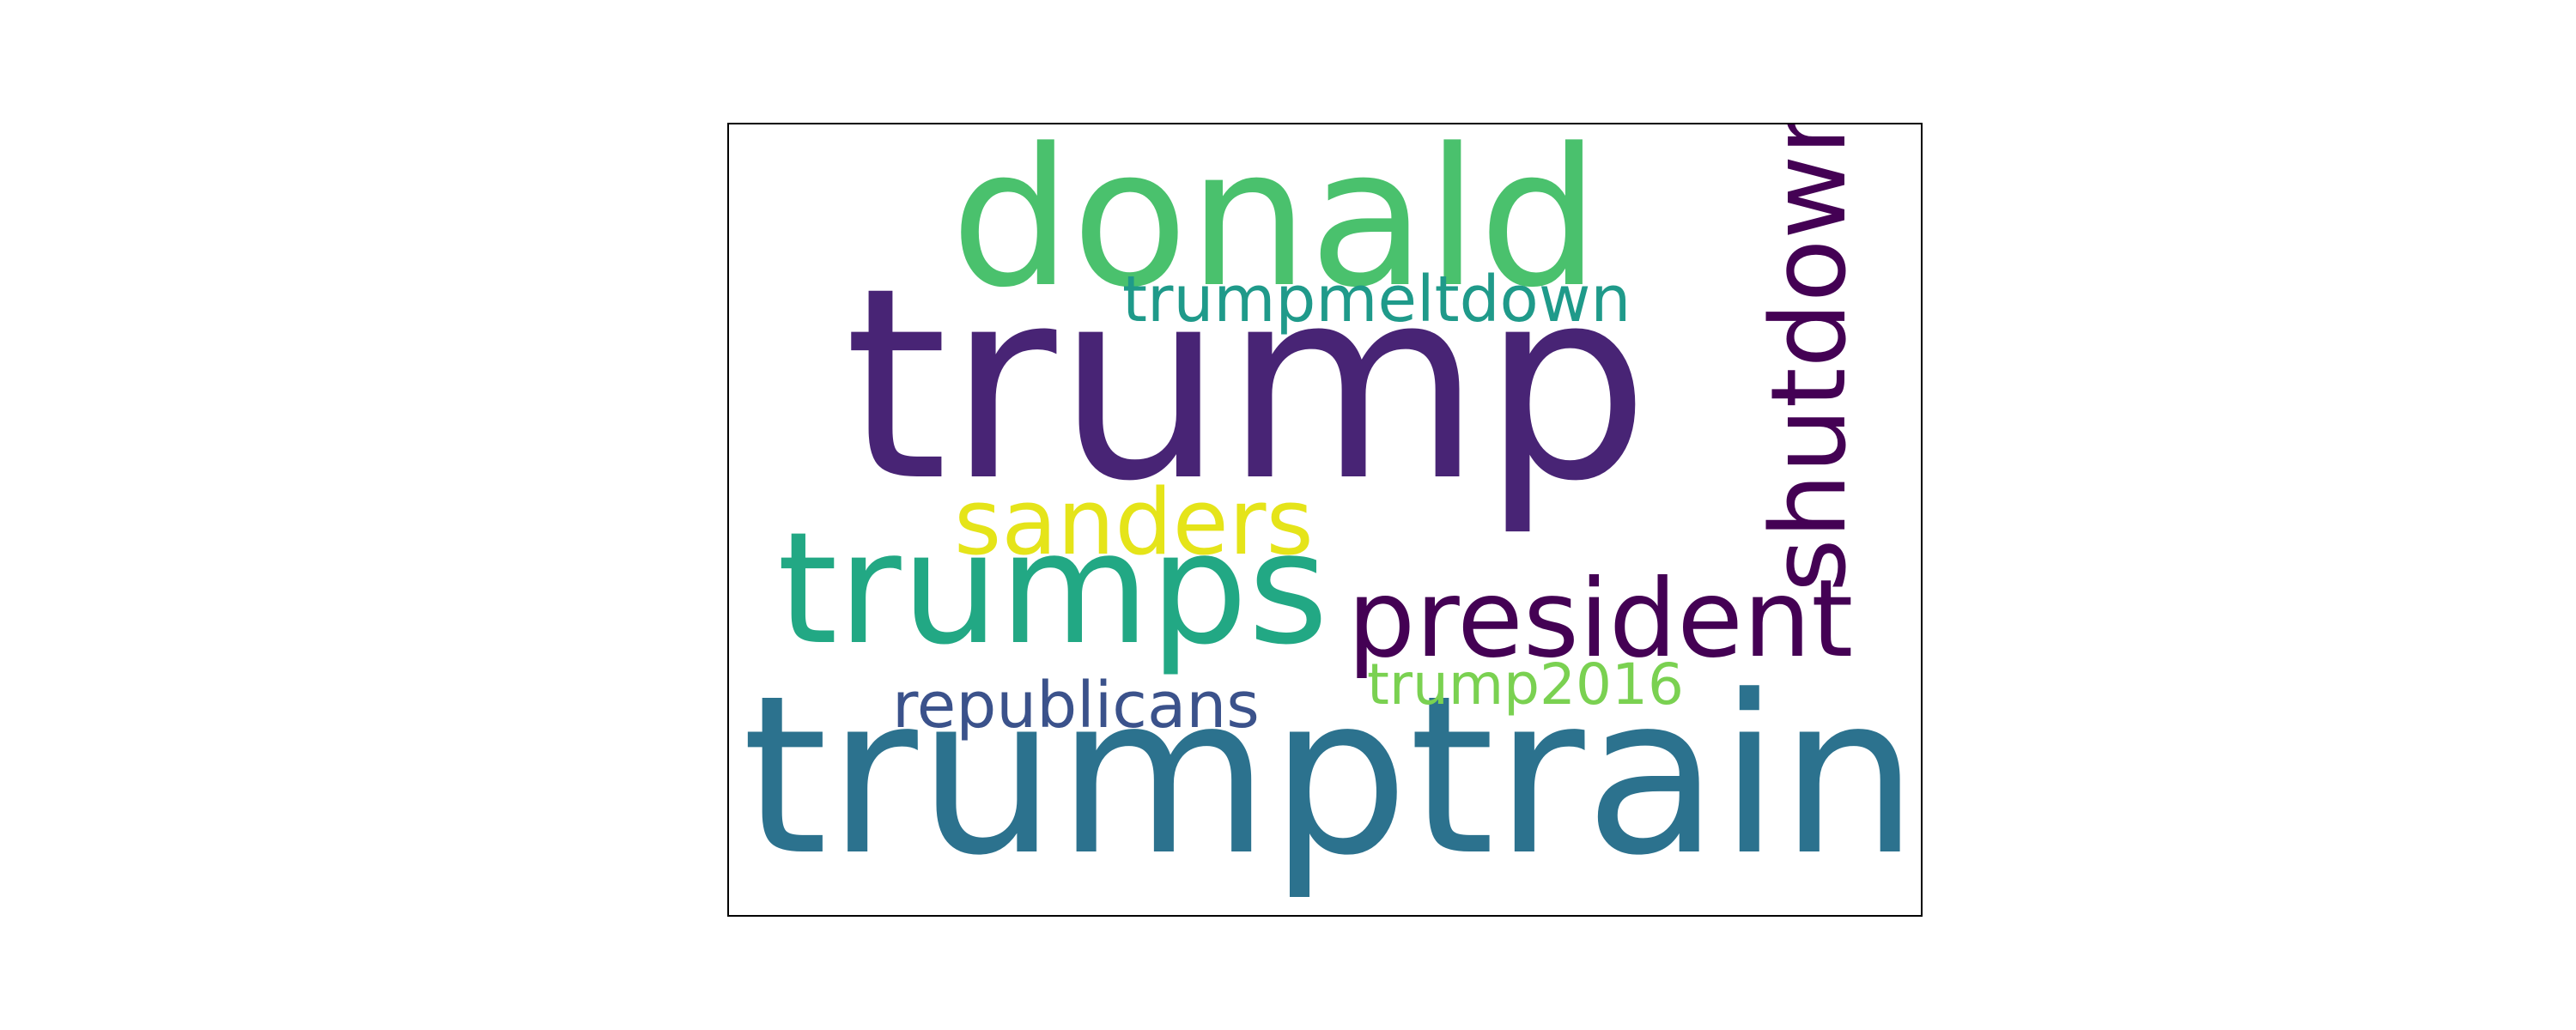 The width and height of the screenshot is (2576, 1030). I want to click on word-trump: trump, so click(1247, 385).